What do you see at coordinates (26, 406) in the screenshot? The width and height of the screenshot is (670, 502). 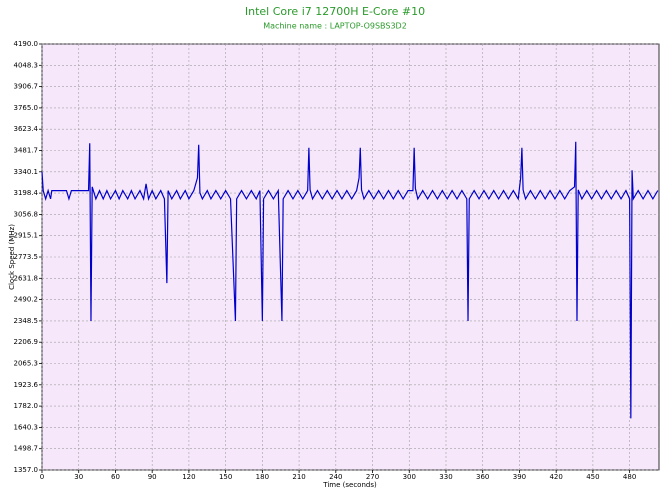 I see `y-tick-label: 1782.0` at bounding box center [26, 406].